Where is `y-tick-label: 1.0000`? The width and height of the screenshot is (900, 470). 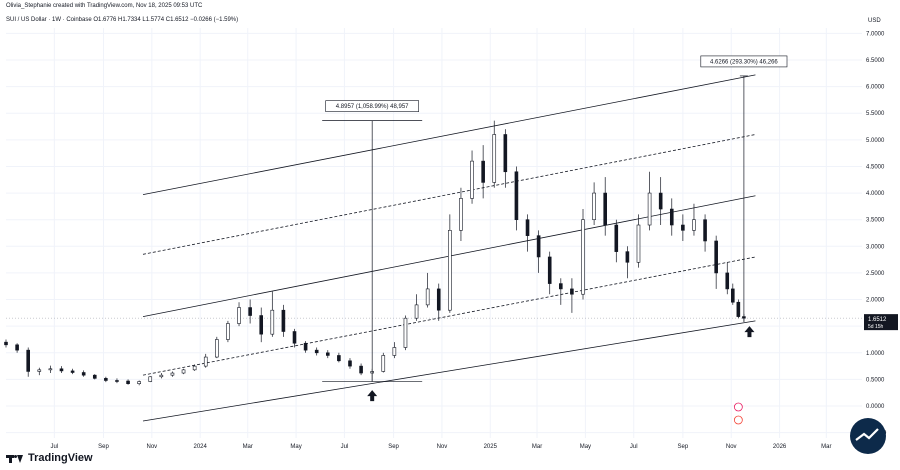 y-tick-label: 1.0000 is located at coordinates (875, 354).